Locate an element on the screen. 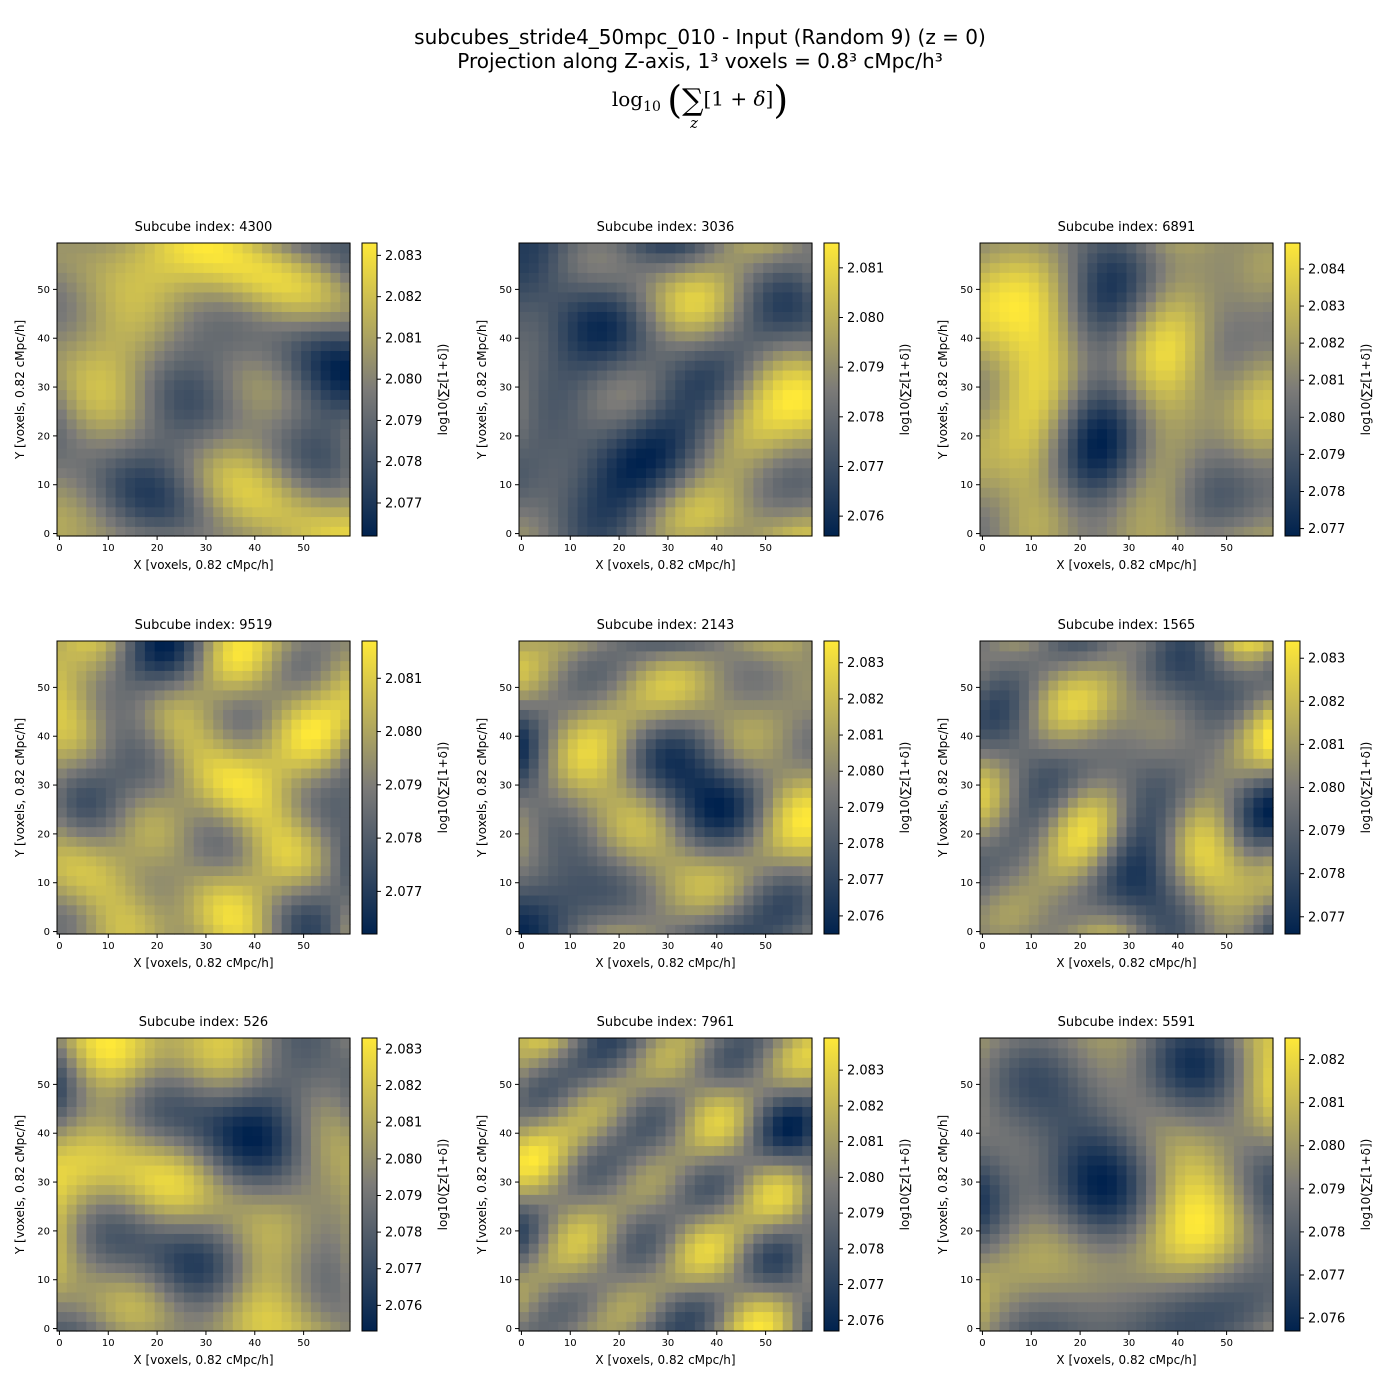  x-tick-label: 0 is located at coordinates (521, 946).